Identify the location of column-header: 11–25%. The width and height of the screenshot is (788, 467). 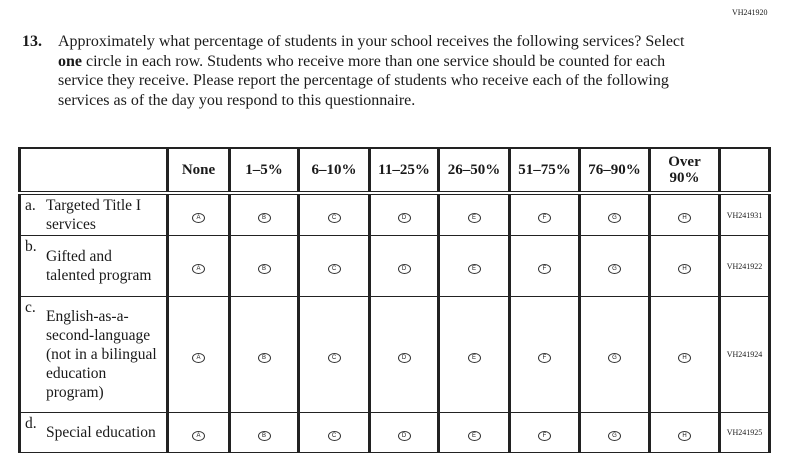
(404, 171).